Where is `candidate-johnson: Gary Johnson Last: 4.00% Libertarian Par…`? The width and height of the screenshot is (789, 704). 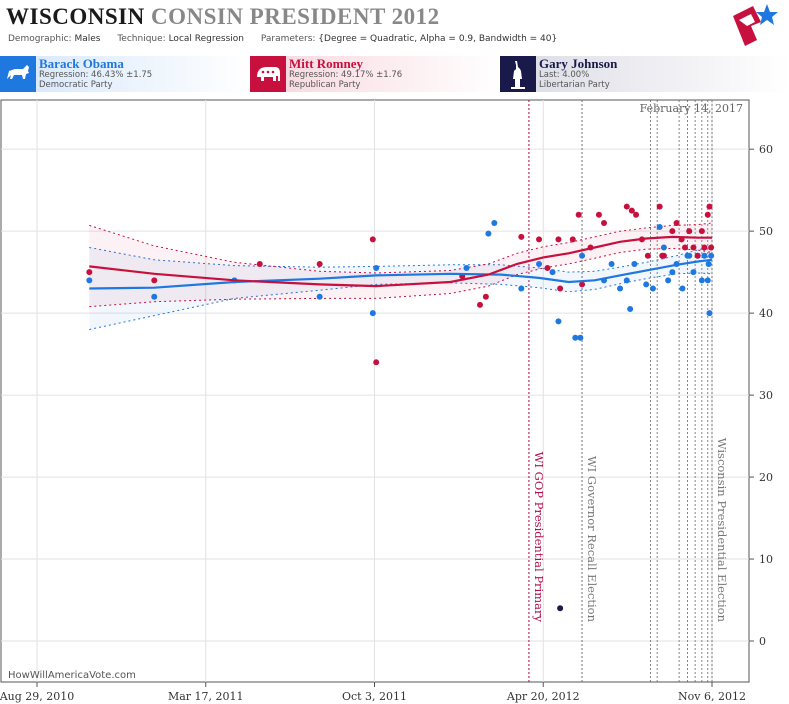
candidate-johnson: Gary Johnson Last: 4.00% Libertarian Par… is located at coordinates (644, 74).